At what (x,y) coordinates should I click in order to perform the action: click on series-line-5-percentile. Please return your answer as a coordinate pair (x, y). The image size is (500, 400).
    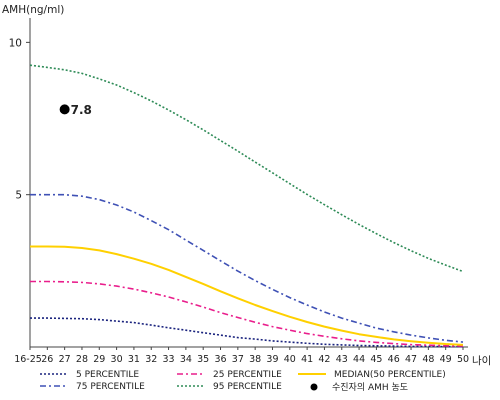
    Looking at the image, I should click on (246, 332).